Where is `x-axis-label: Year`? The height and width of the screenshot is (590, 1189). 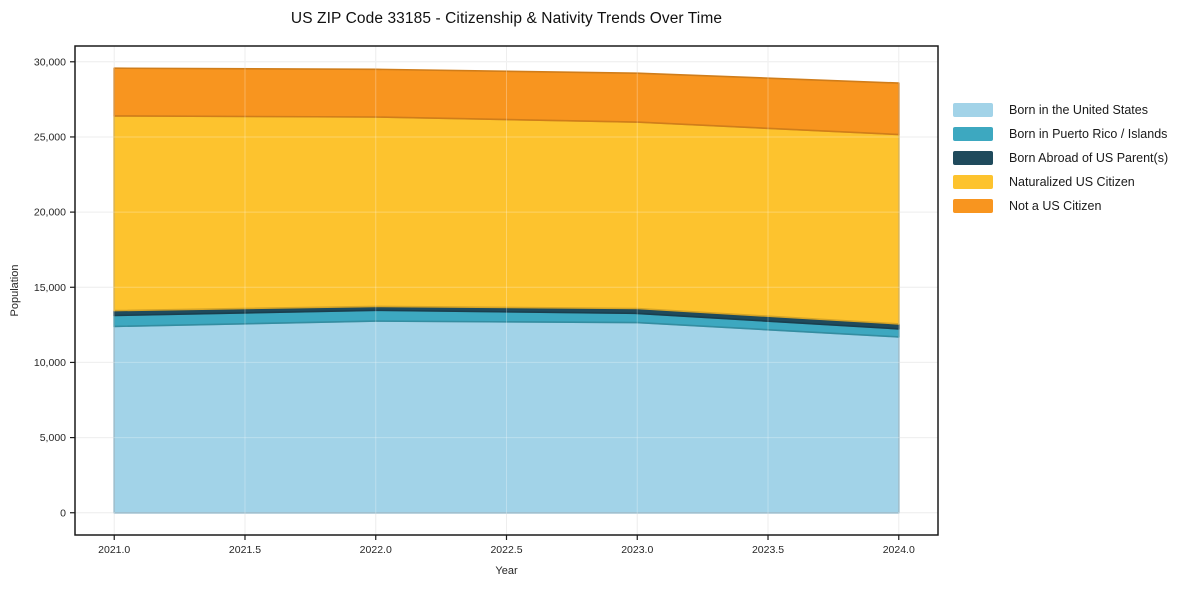
x-axis-label: Year is located at coordinates (506, 571).